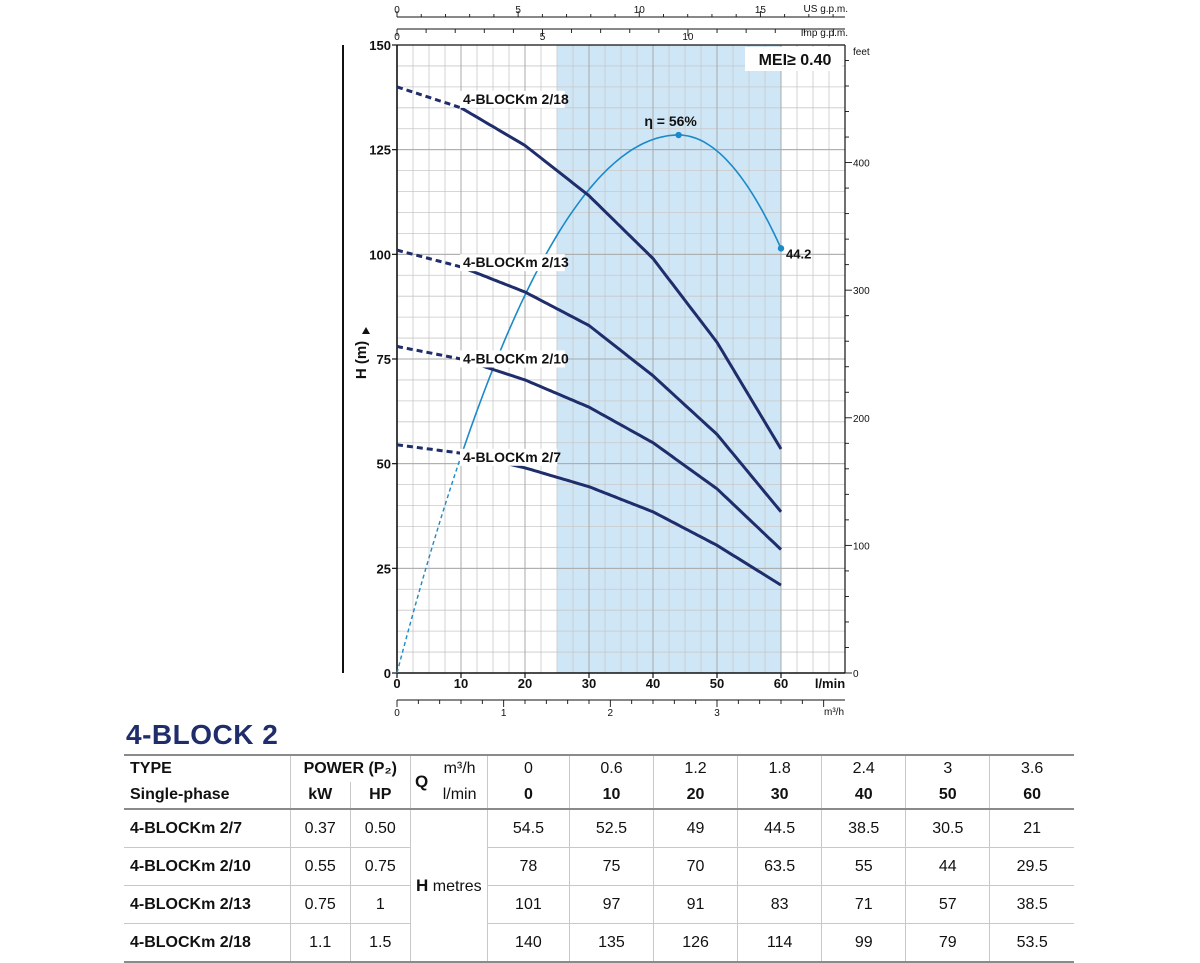  Describe the element at coordinates (695, 795) in the screenshot. I see `q-lmin-cell: 20` at that location.